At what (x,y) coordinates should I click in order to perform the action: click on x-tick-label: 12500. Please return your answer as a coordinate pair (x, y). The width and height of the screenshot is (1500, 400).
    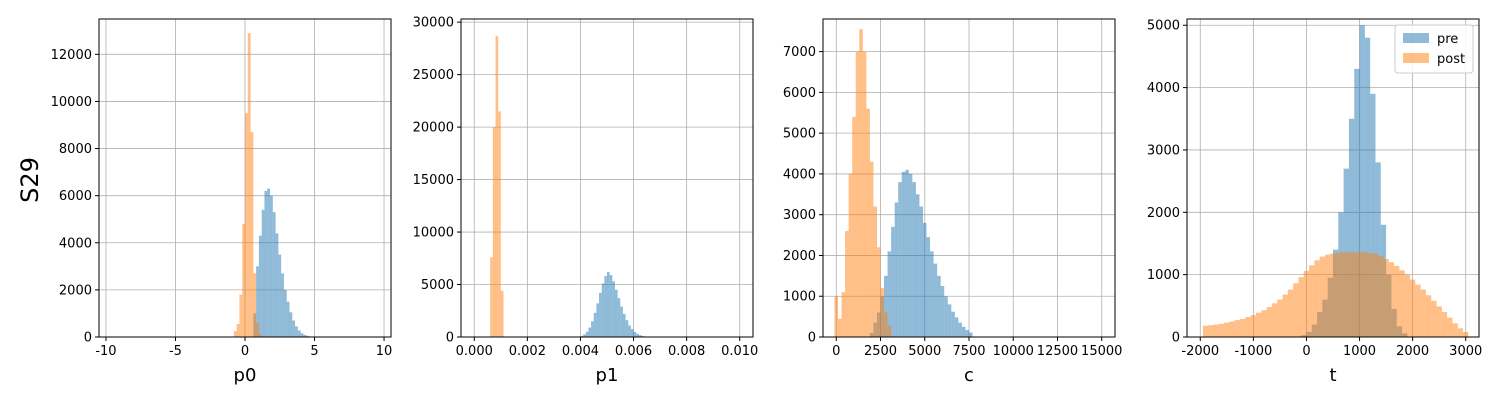
    Looking at the image, I should click on (1057, 351).